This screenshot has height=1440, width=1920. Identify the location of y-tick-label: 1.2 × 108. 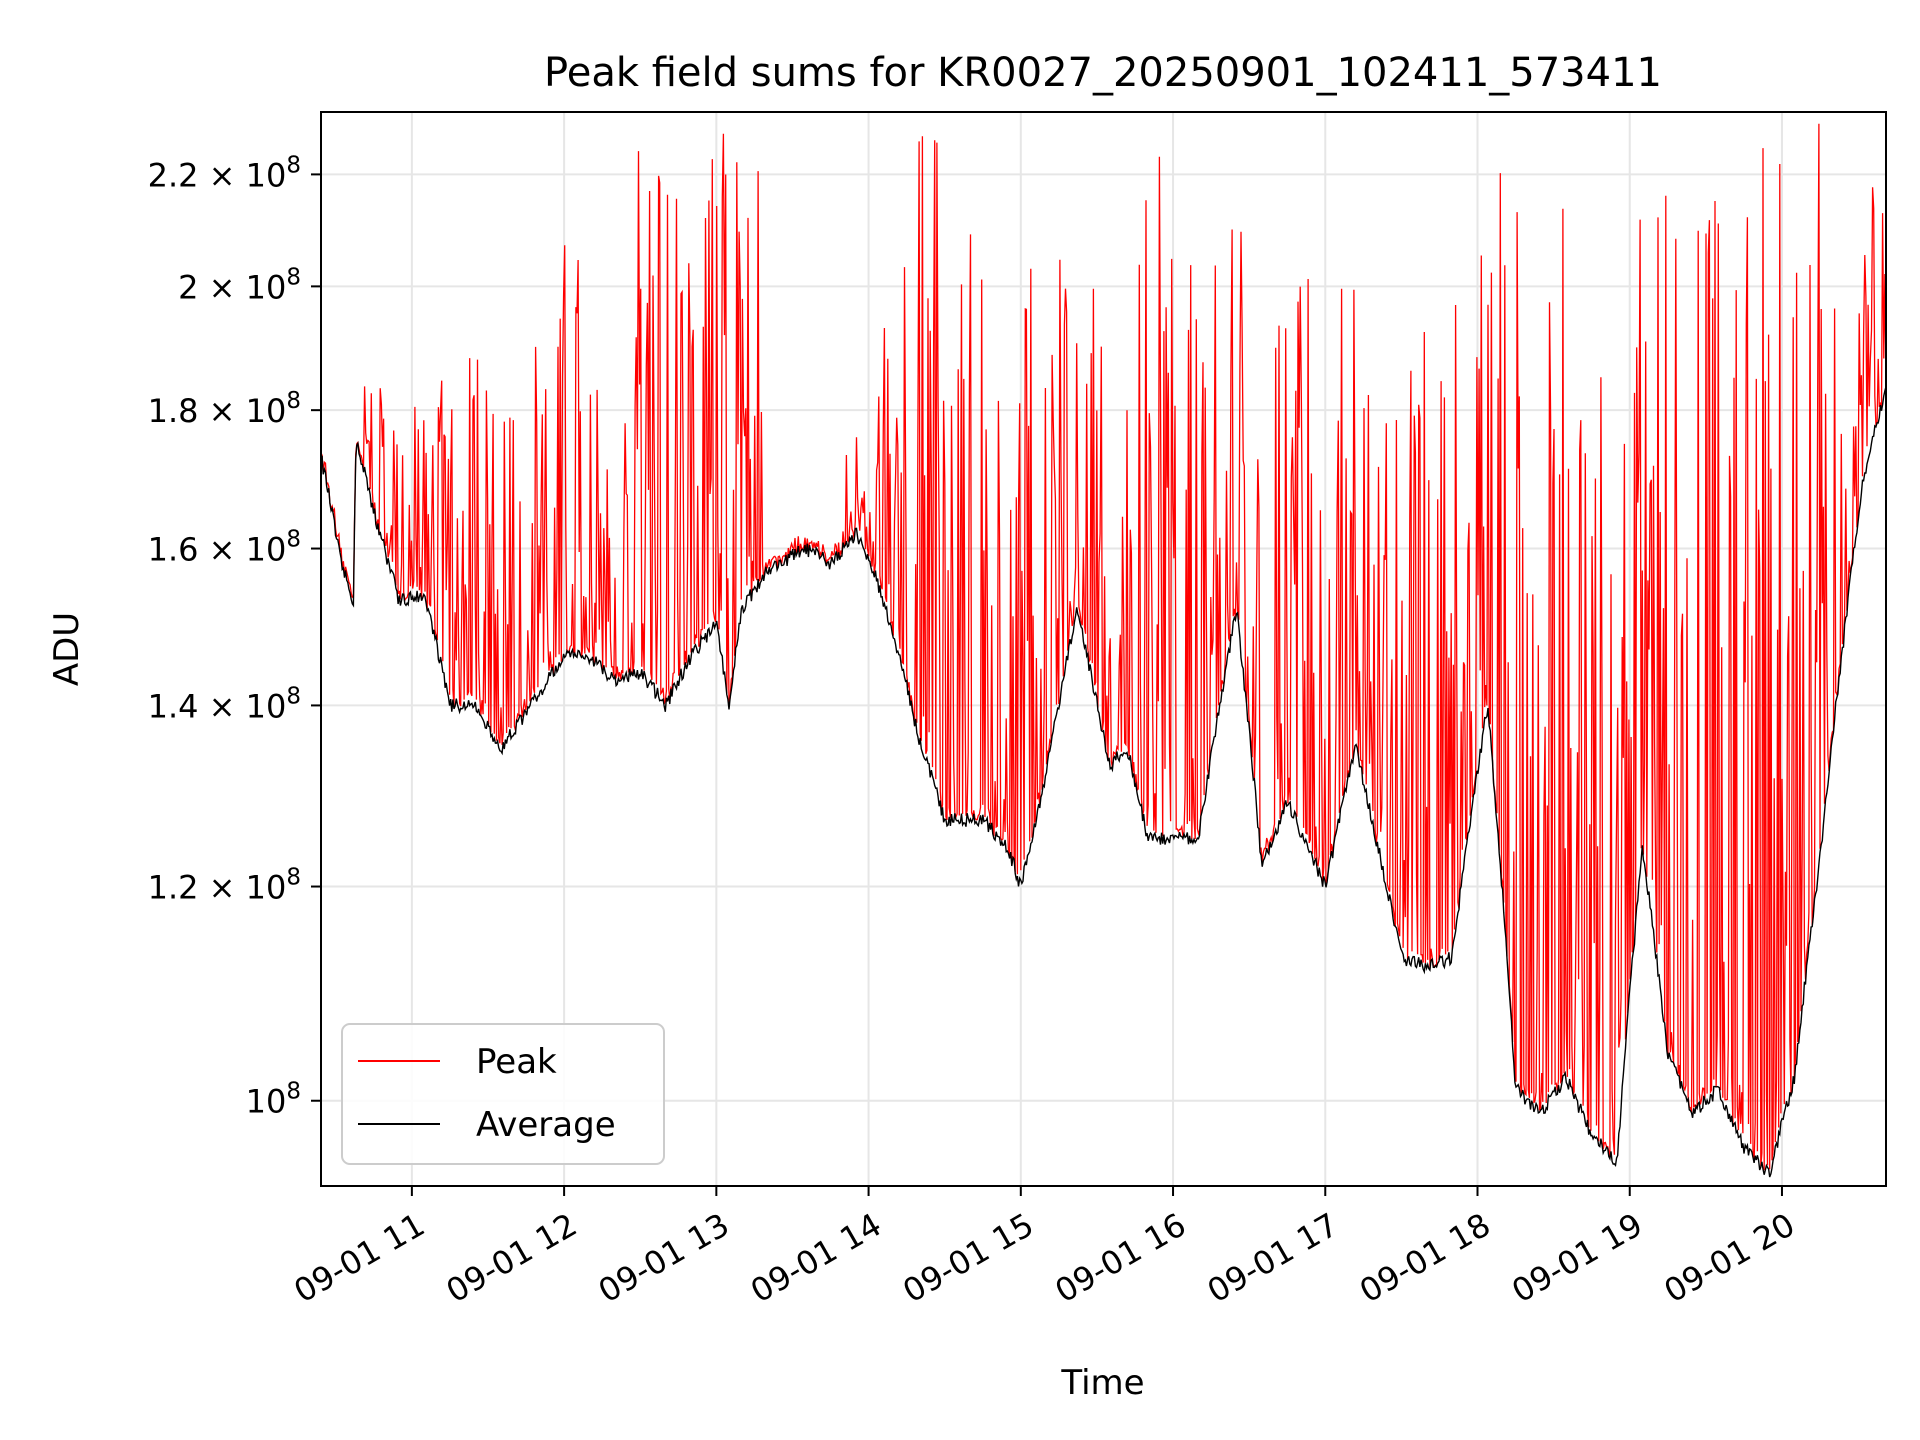
(224, 886).